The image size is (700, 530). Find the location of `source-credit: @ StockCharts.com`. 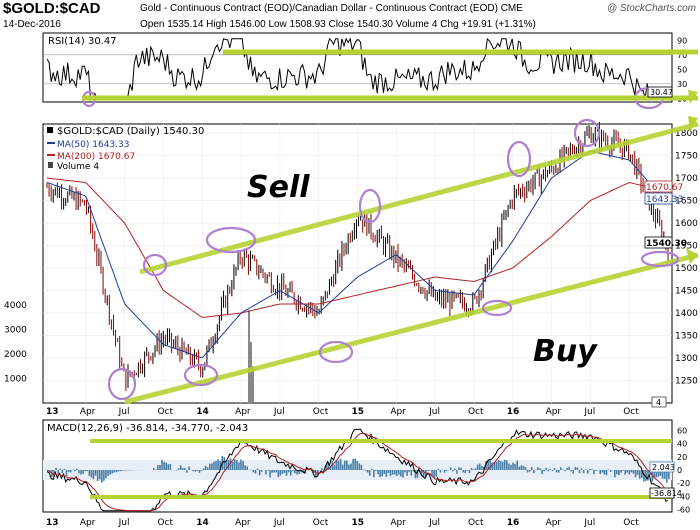

source-credit: @ StockCharts.com is located at coordinates (651, 8).